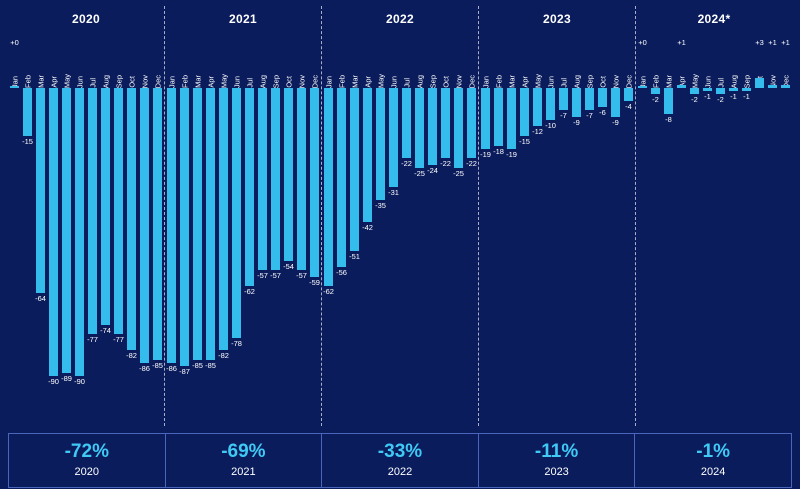 This screenshot has height=489, width=800. I want to click on bar-slot-2022-aug: Aug -25, so click(419, 216).